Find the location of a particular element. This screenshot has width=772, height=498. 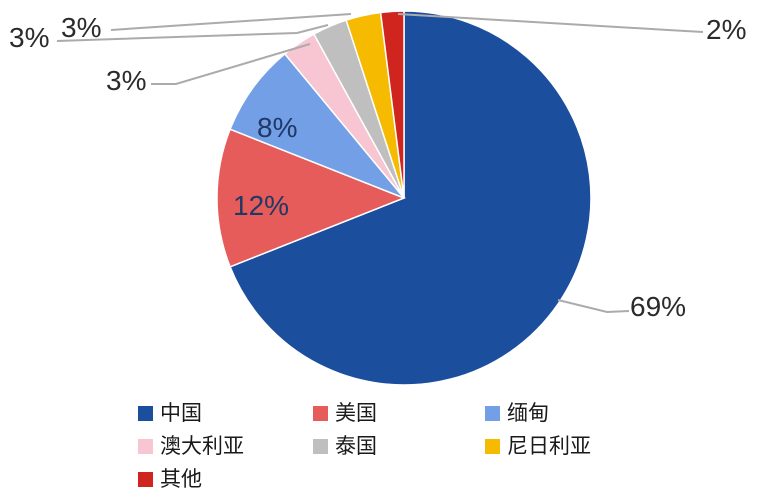

pct-label-myanmar: 8% is located at coordinates (277, 127).